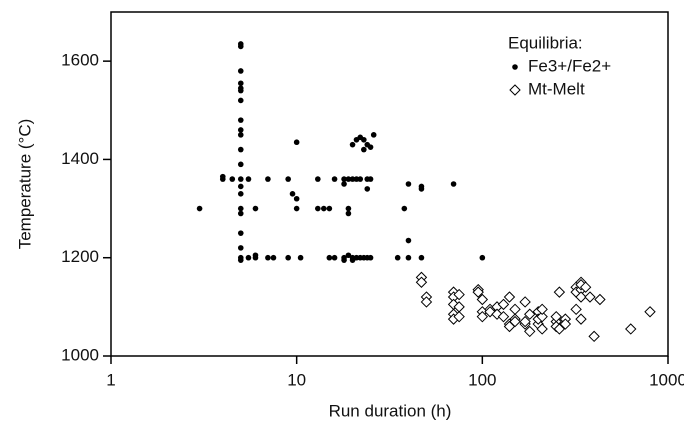  What do you see at coordinates (24, 184) in the screenshot?
I see `y-axis-title: Temperature (°C)` at bounding box center [24, 184].